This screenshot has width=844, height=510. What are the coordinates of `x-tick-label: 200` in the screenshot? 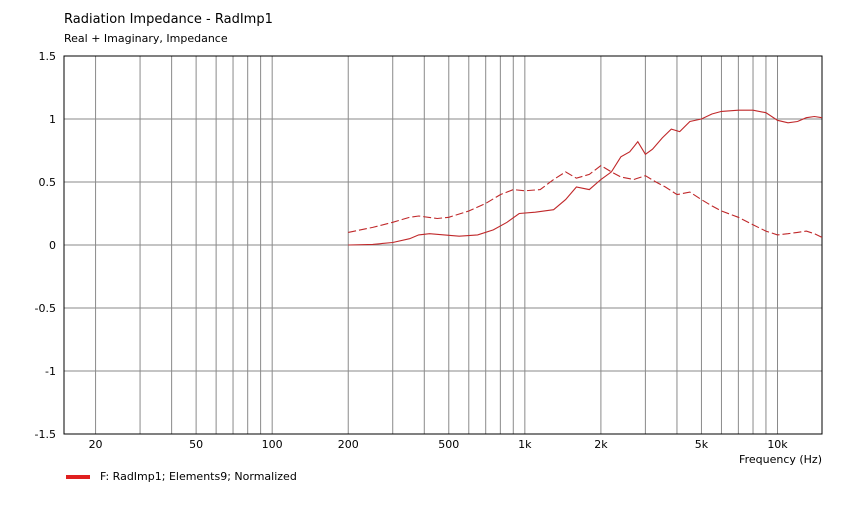 It's located at (348, 444).